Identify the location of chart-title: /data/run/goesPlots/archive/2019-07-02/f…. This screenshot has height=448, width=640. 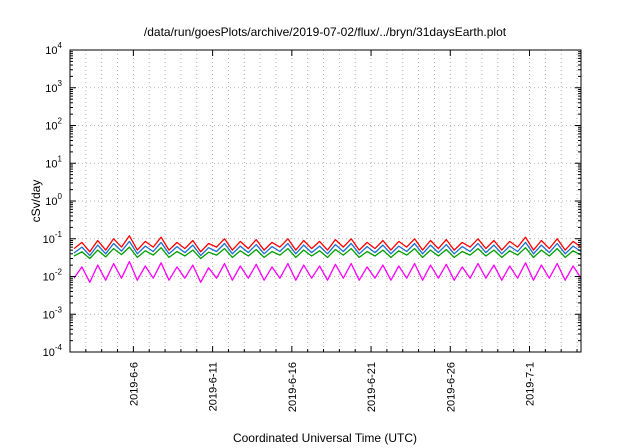
(325, 32).